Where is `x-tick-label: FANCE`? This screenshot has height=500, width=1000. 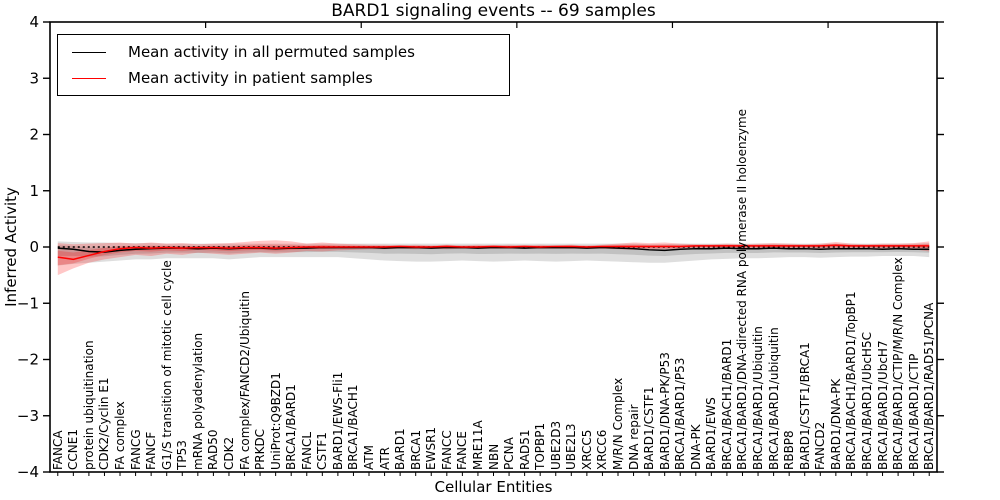
x-tick-label: FANCE is located at coordinates (462, 450).